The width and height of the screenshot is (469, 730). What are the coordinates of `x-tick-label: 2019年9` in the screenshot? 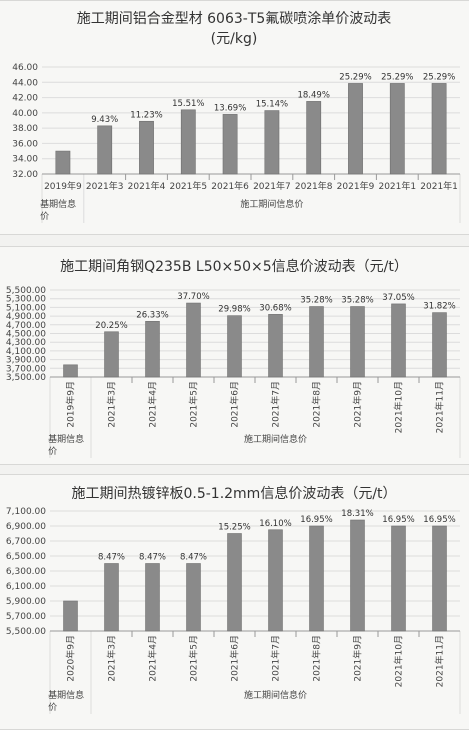 It's located at (63, 186).